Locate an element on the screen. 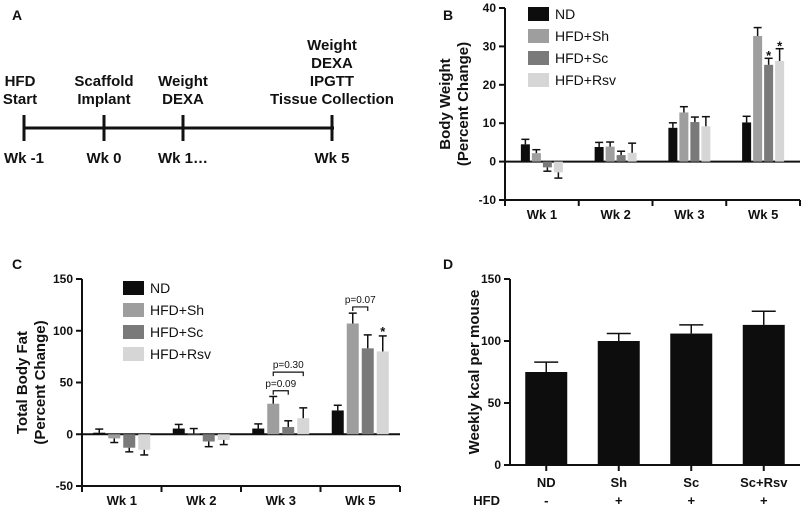 This screenshot has width=809, height=510. bar-sh is located at coordinates (618, 403).